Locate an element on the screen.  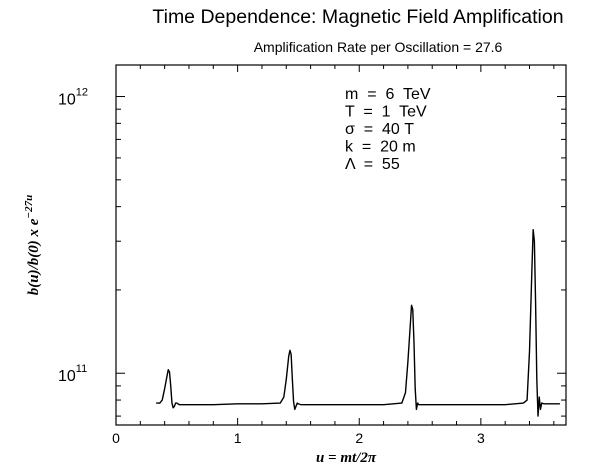
y-axis-label: b(u)/b(0) x e−27u is located at coordinates (32, 245).